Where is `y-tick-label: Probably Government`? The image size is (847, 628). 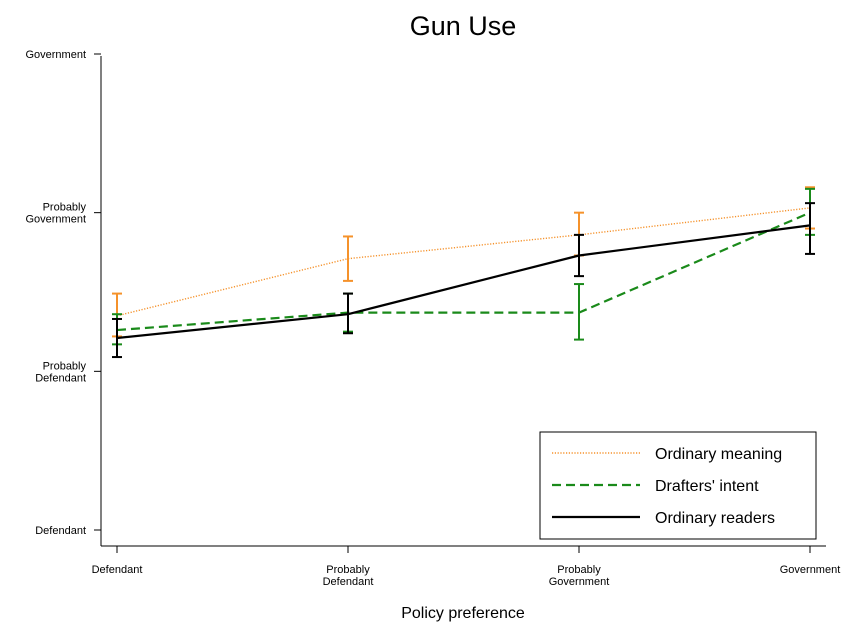
y-tick-label: Probably Government is located at coordinates (55, 214).